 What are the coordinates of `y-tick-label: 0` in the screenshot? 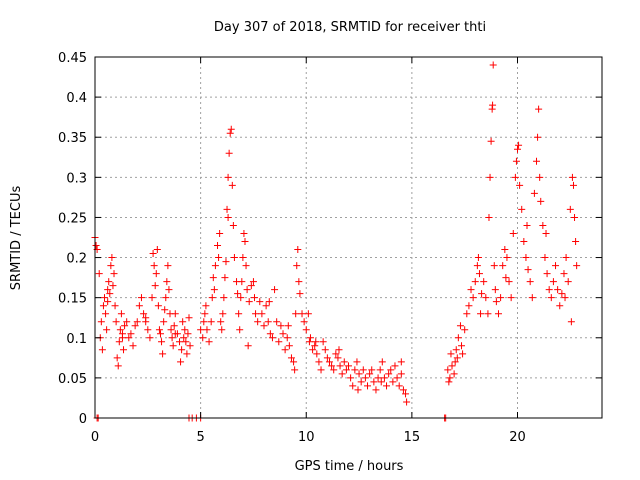 It's located at (83, 419).